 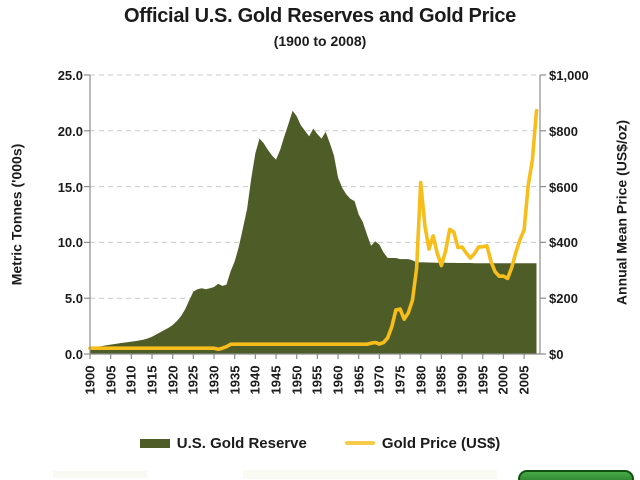 I want to click on legend-label-gold-reserve: U.S. Gold Reserve, so click(x=241, y=443).